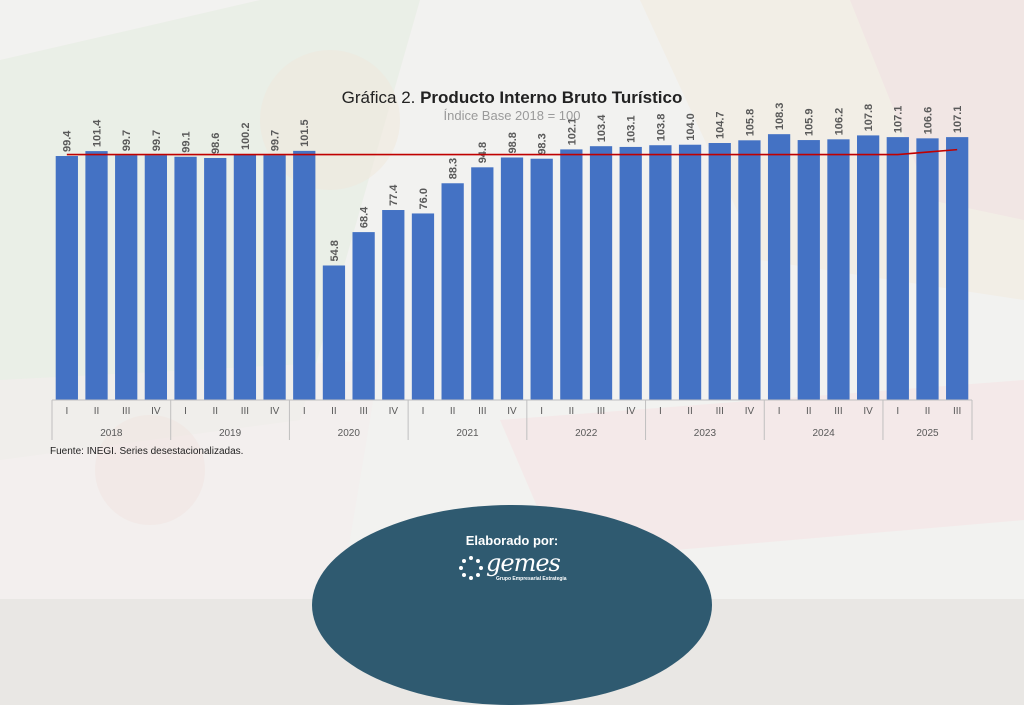 The image size is (1024, 705). What do you see at coordinates (513, 142) in the screenshot?
I see `data-label: 98.8` at bounding box center [513, 142].